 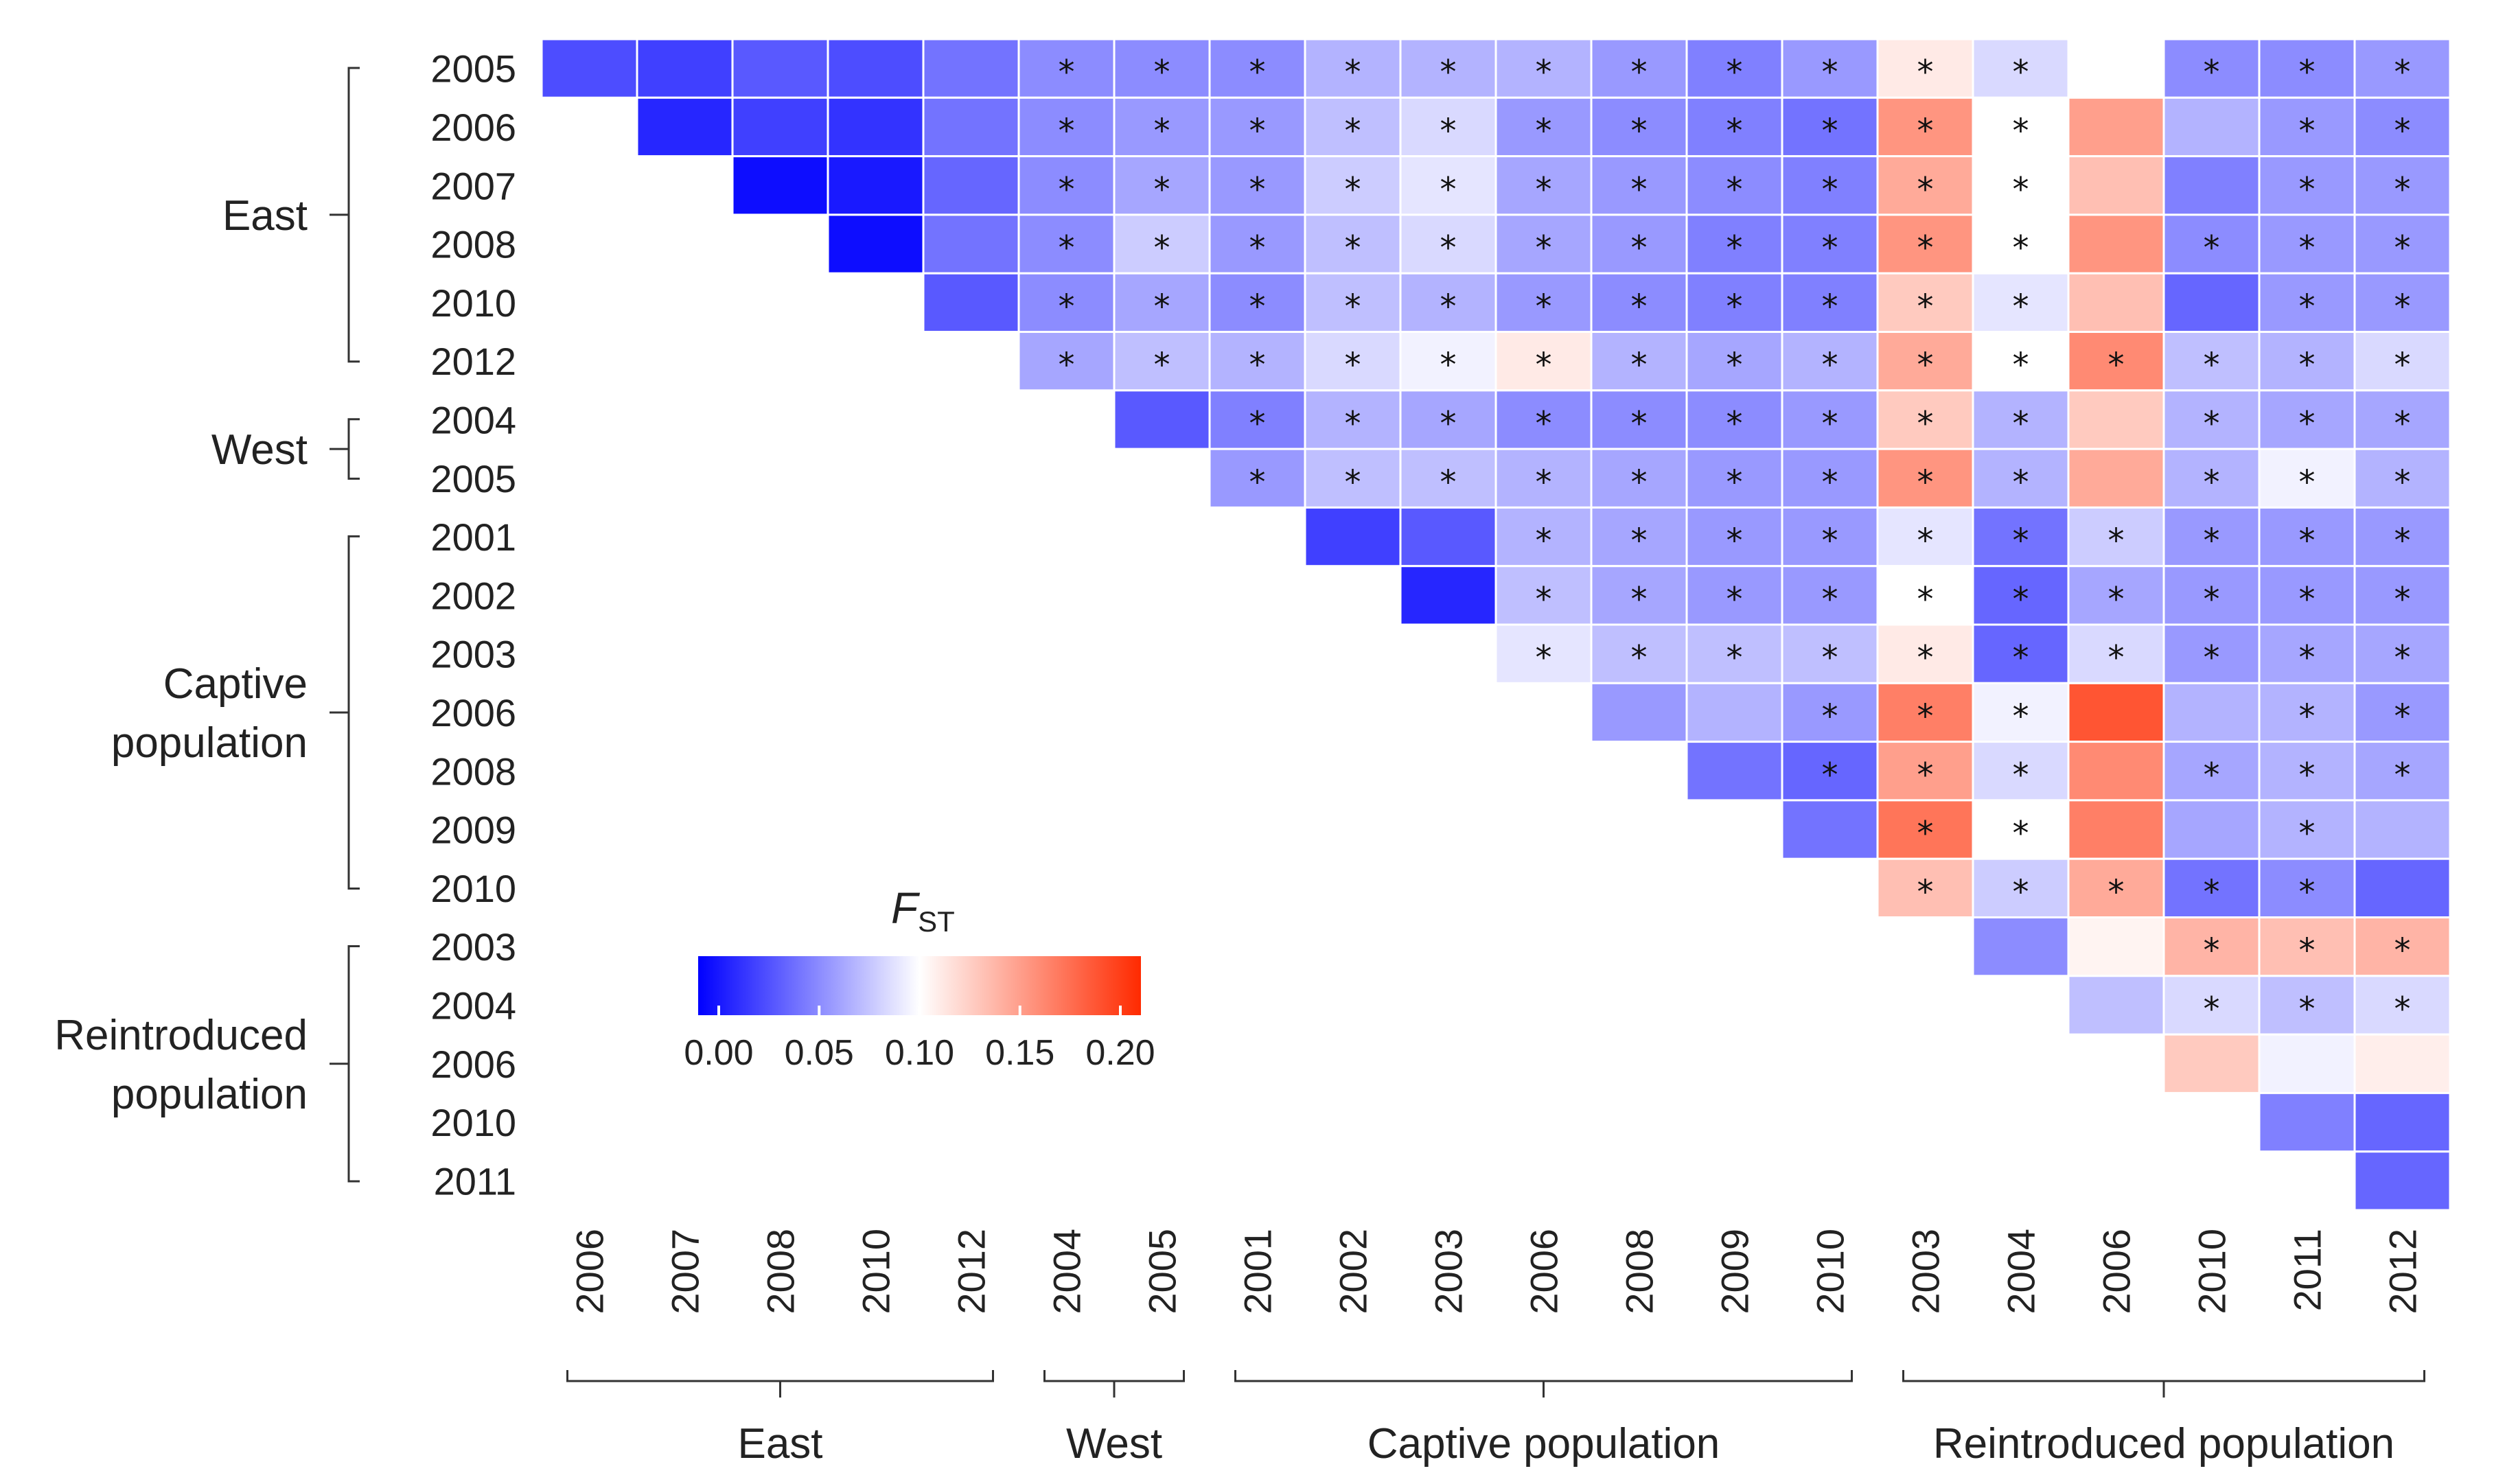 I want to click on column-group-bracket, so click(x=1114, y=1376).